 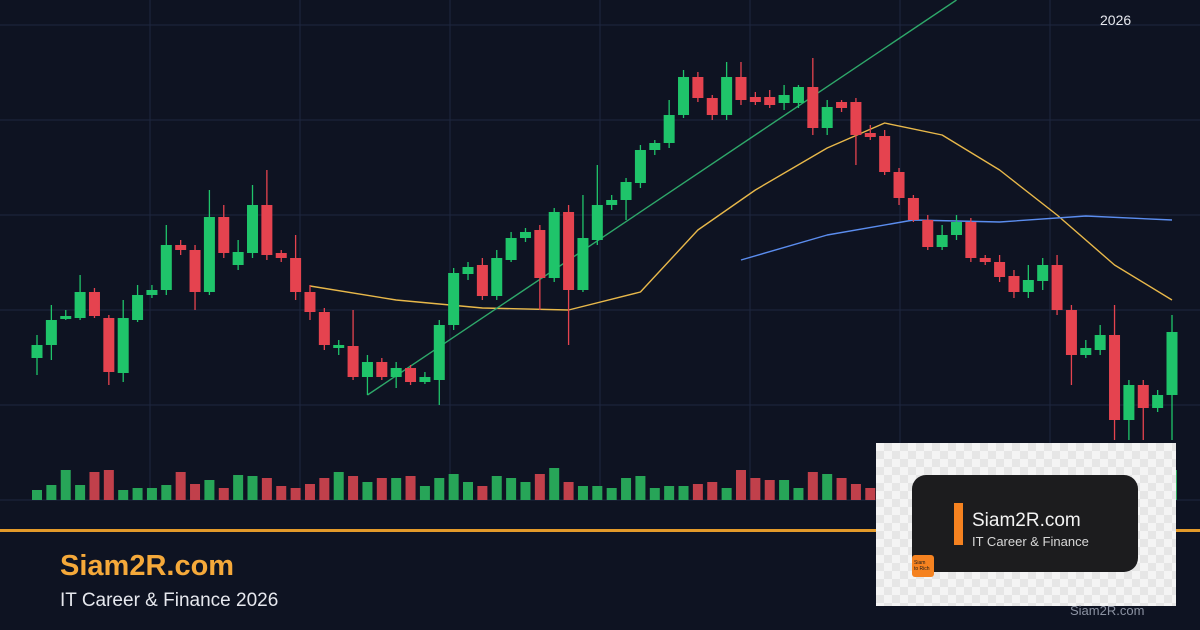 What do you see at coordinates (1026, 520) in the screenshot?
I see `logo-title: Siam2R.com` at bounding box center [1026, 520].